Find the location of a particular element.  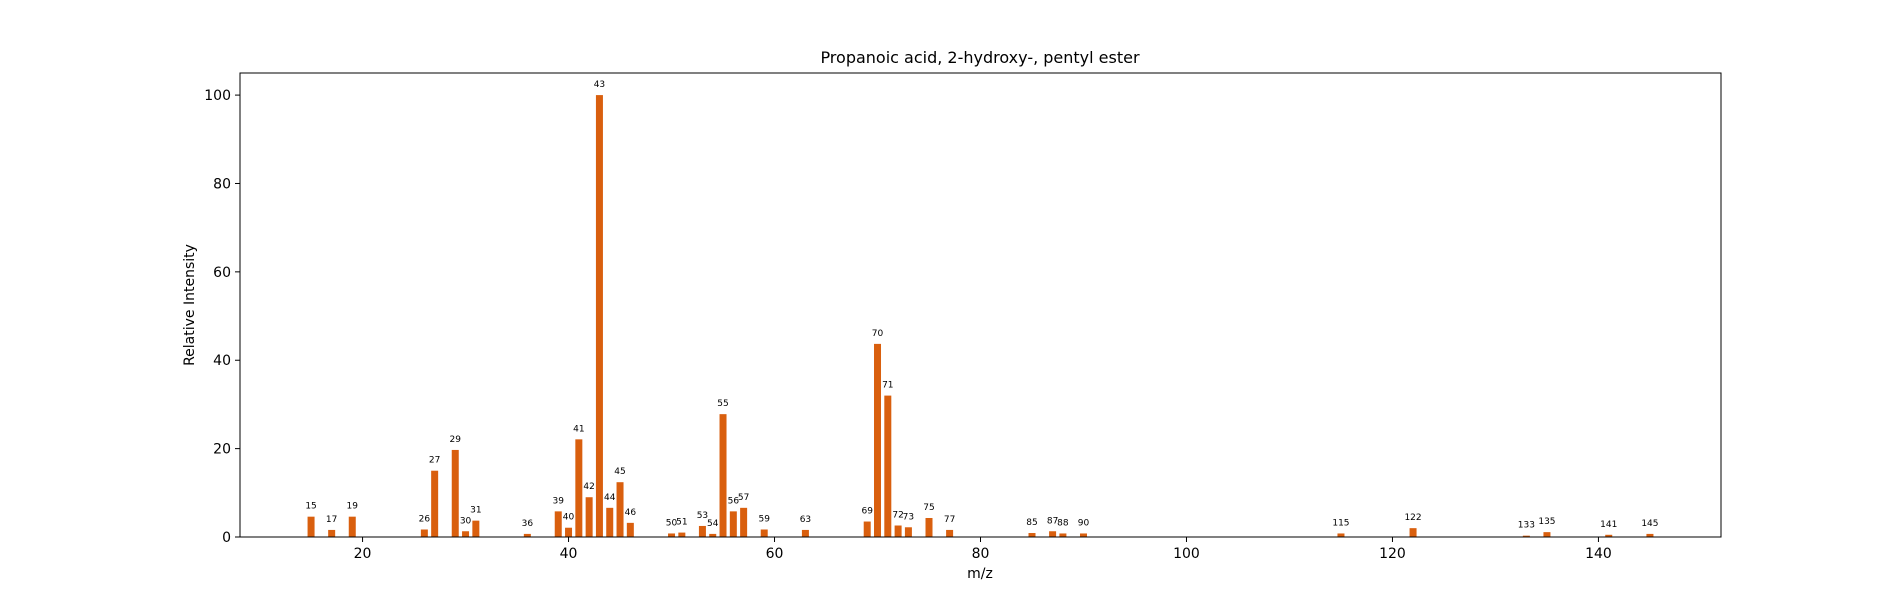

bar-label-mz-77: 77 is located at coordinates (949, 520).